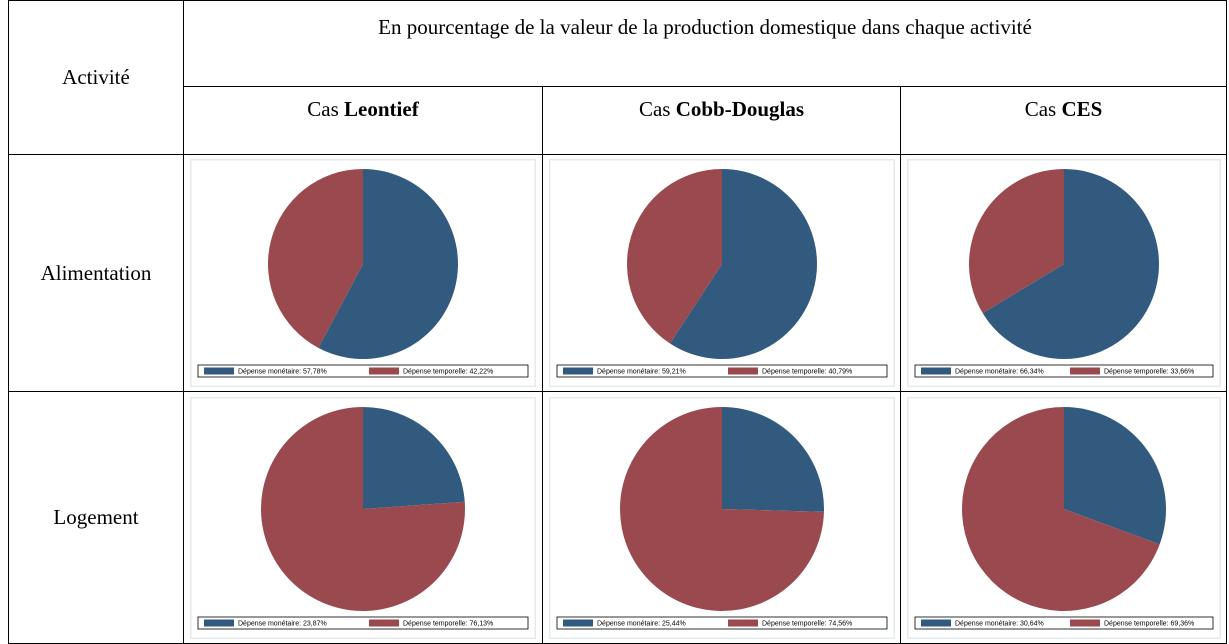 The height and width of the screenshot is (644, 1229). I want to click on case-header: Cas Cobb-Douglas, so click(721, 120).